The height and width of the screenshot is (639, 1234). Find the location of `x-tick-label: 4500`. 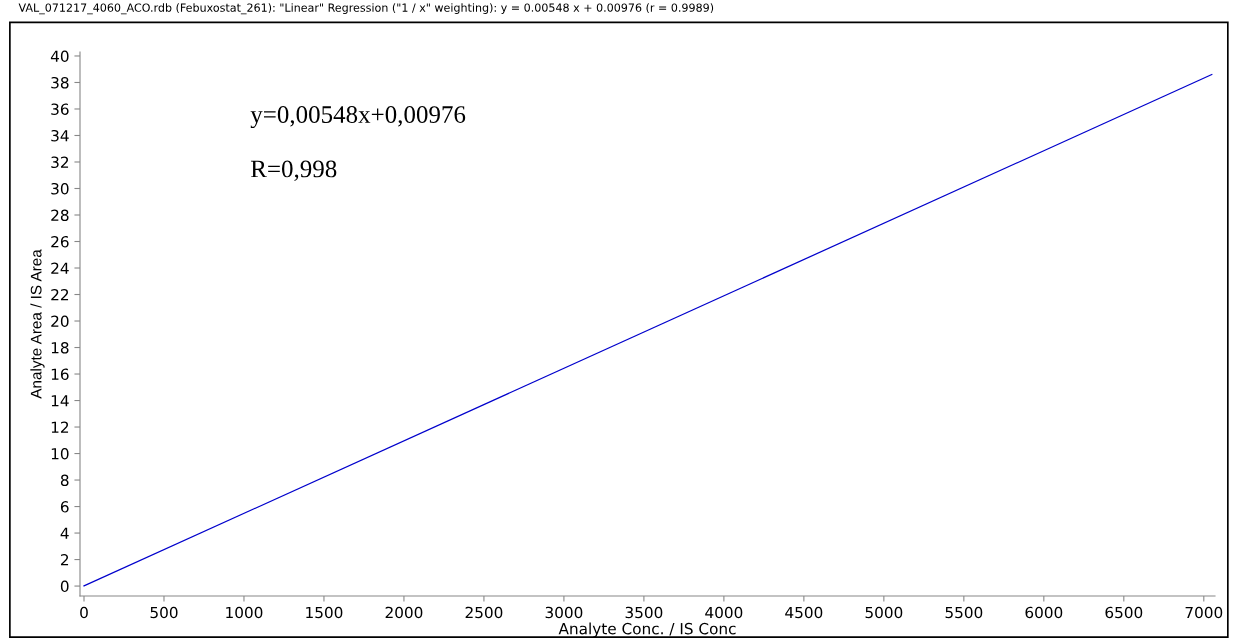

x-tick-label: 4500 is located at coordinates (804, 612).